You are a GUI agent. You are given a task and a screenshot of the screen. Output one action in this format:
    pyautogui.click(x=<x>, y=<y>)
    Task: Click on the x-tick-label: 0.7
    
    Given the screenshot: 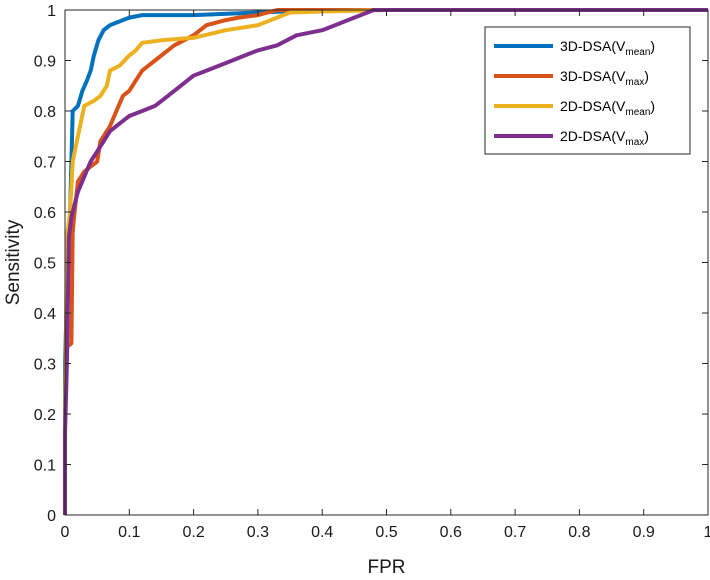 What is the action you would take?
    pyautogui.click(x=515, y=532)
    